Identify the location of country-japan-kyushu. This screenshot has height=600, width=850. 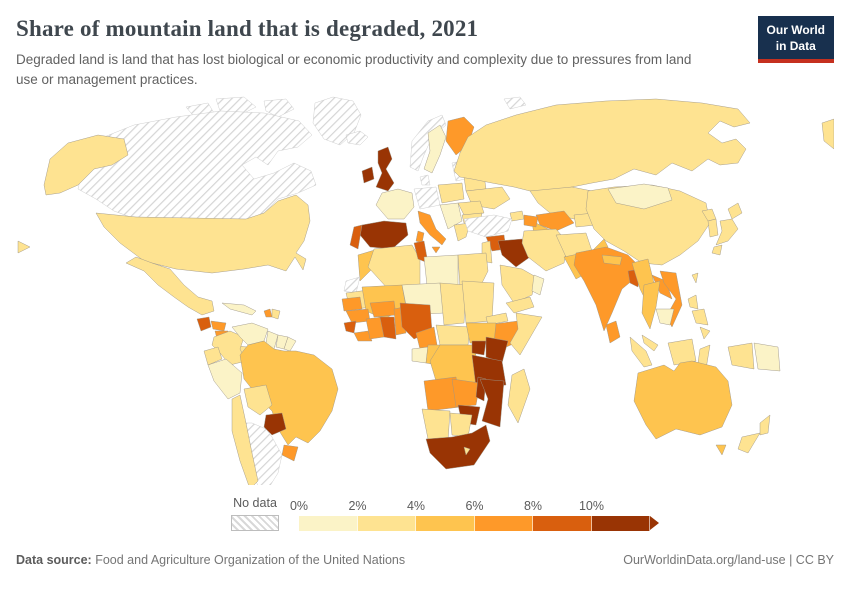
(717, 250).